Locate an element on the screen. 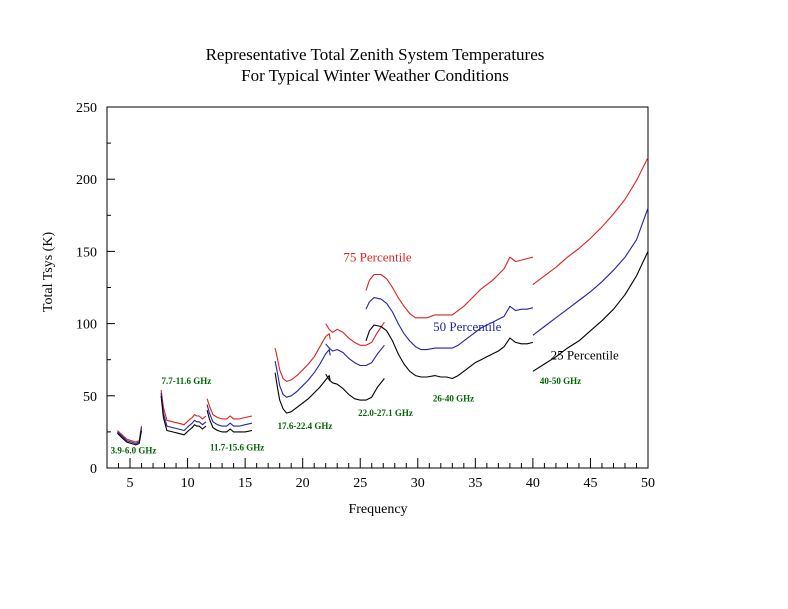 Image resolution: width=788 pixels, height=609 pixels. x-tick-label: 45 is located at coordinates (590, 483).